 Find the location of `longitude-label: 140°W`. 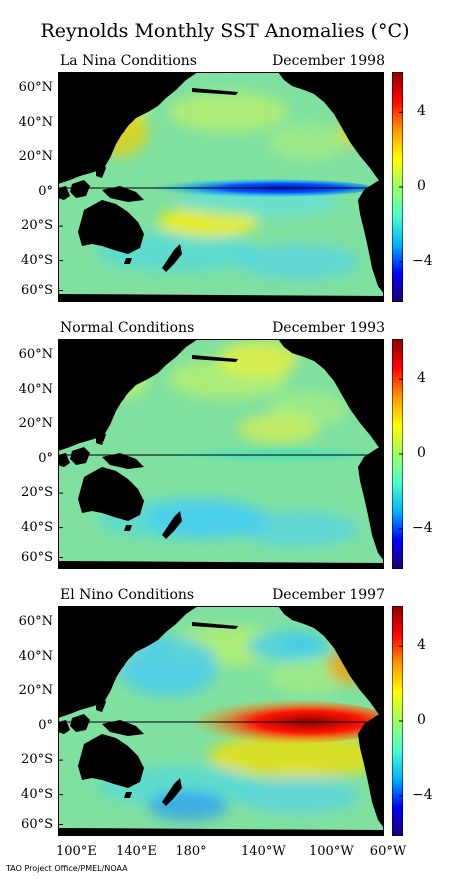

longitude-label: 140°W is located at coordinates (263, 851).